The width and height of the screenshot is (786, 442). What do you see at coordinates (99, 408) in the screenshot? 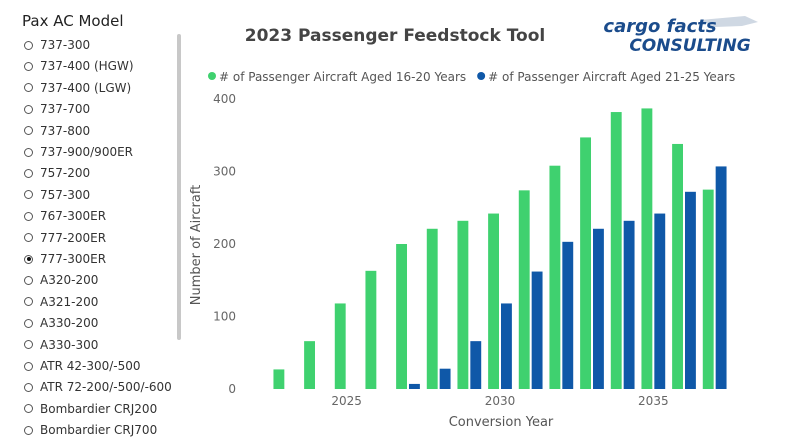
I see `slicer-item-label: Bombardier CRJ200` at bounding box center [99, 408].